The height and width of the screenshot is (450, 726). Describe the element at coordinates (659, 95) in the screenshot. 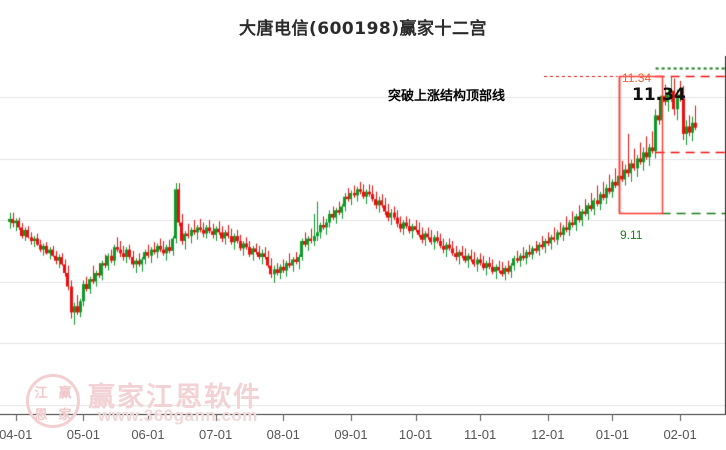

I see `top-price-big-label: 11.34` at that location.